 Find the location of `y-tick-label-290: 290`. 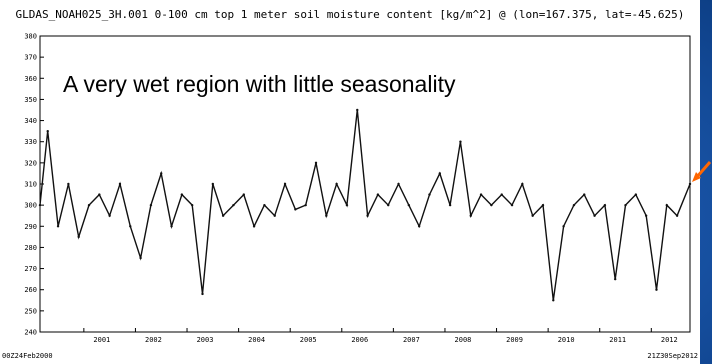

y-tick-label-290: 290 is located at coordinates (30, 227).